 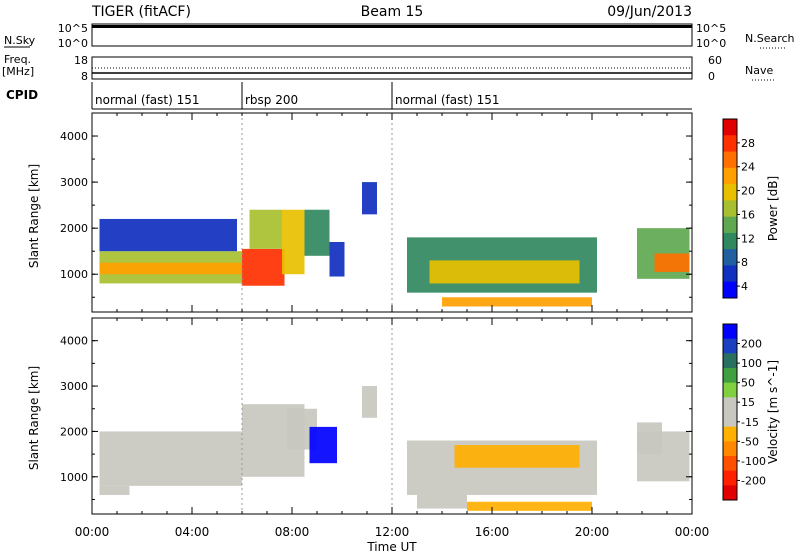 What do you see at coordinates (751, 344) in the screenshot?
I see `colorbar-tick-label: 200` at bounding box center [751, 344].